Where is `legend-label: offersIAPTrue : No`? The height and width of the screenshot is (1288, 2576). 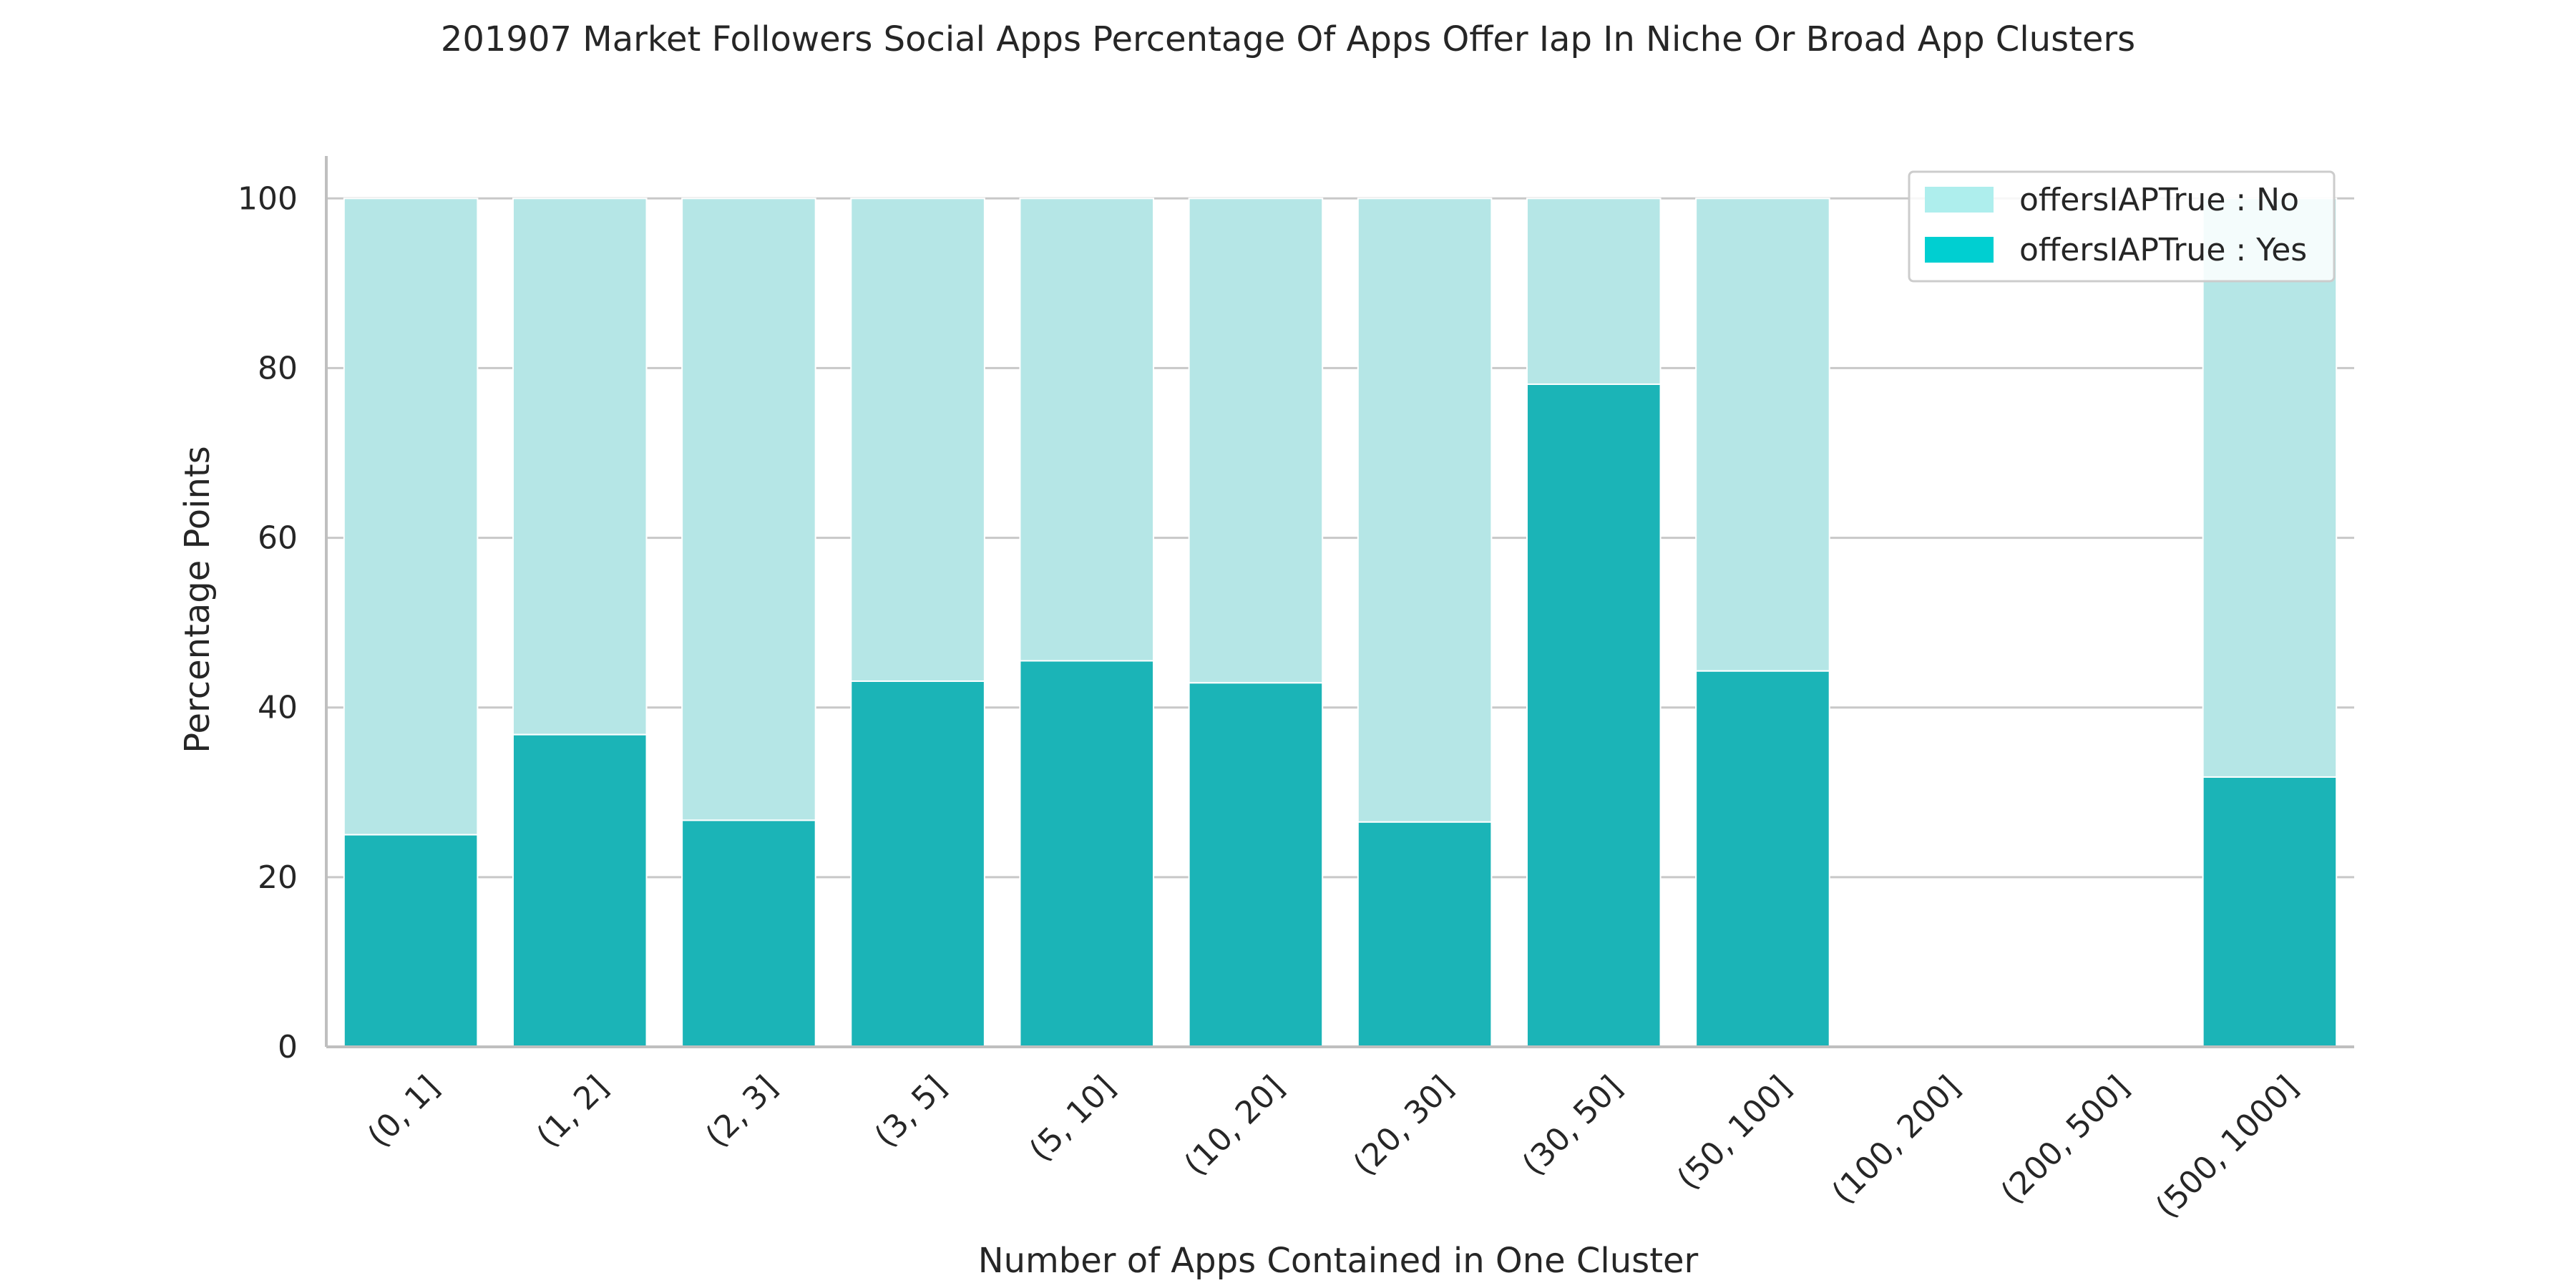
legend-label: offersIAPTrue : No is located at coordinates (2159, 200).